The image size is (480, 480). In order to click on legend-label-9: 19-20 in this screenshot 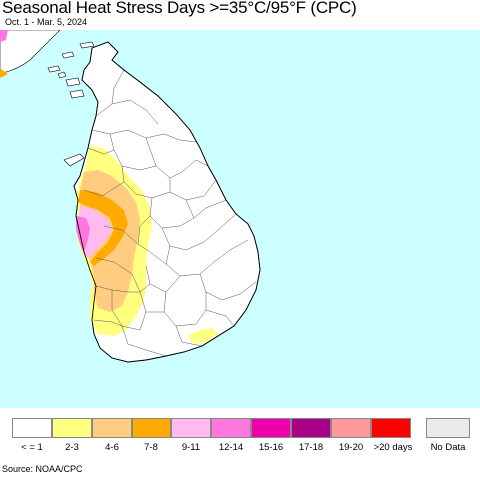, I will do `click(351, 447)`.